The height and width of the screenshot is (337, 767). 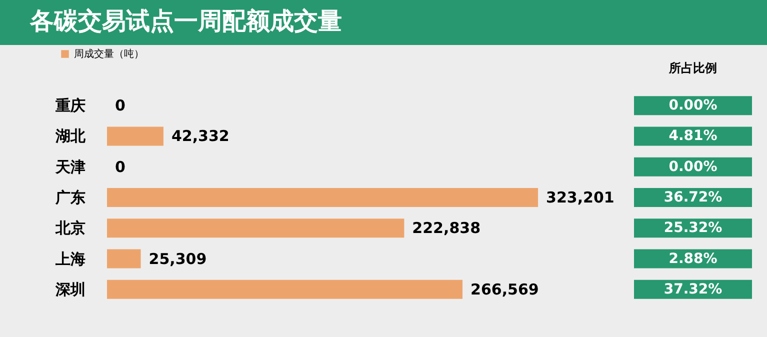 I want to click on data-label: 222,838, so click(x=446, y=228).